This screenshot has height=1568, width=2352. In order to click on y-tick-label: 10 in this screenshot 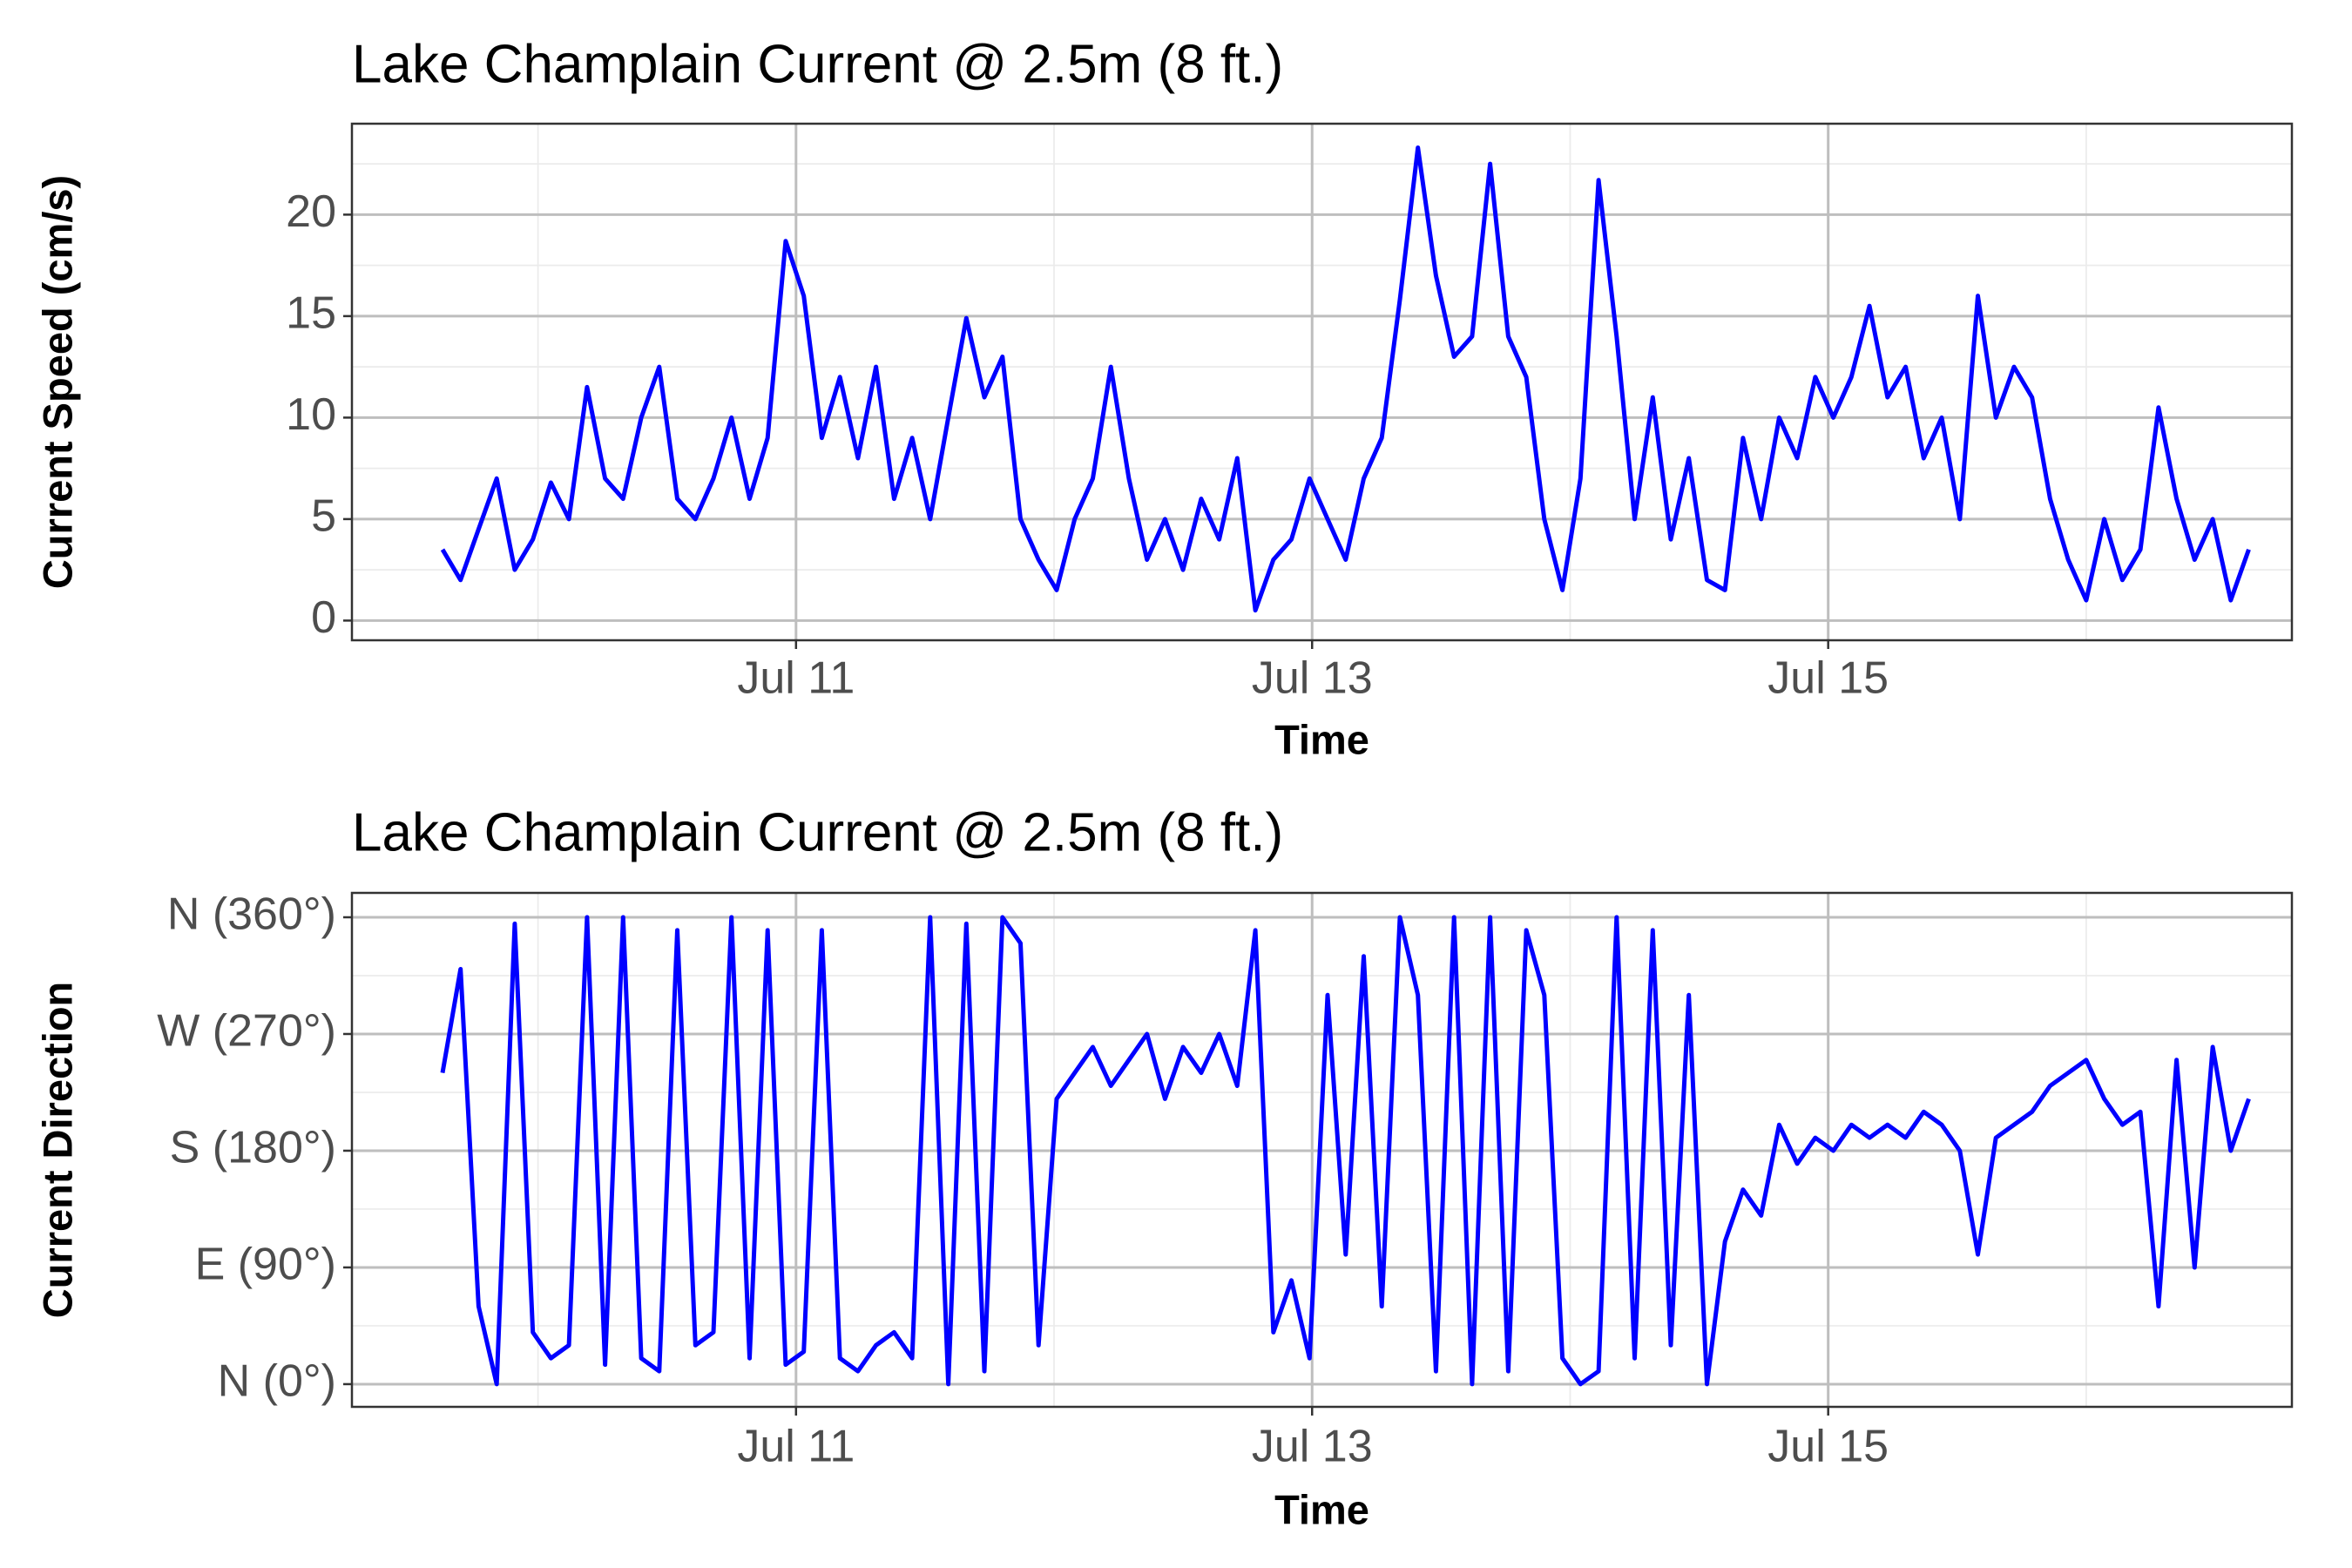, I will do `click(311, 415)`.